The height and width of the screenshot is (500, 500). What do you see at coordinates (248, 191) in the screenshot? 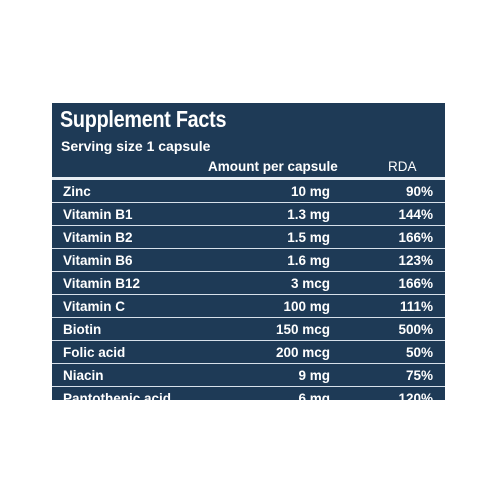
I see `table-row: Zinc 10 mg 90%` at bounding box center [248, 191].